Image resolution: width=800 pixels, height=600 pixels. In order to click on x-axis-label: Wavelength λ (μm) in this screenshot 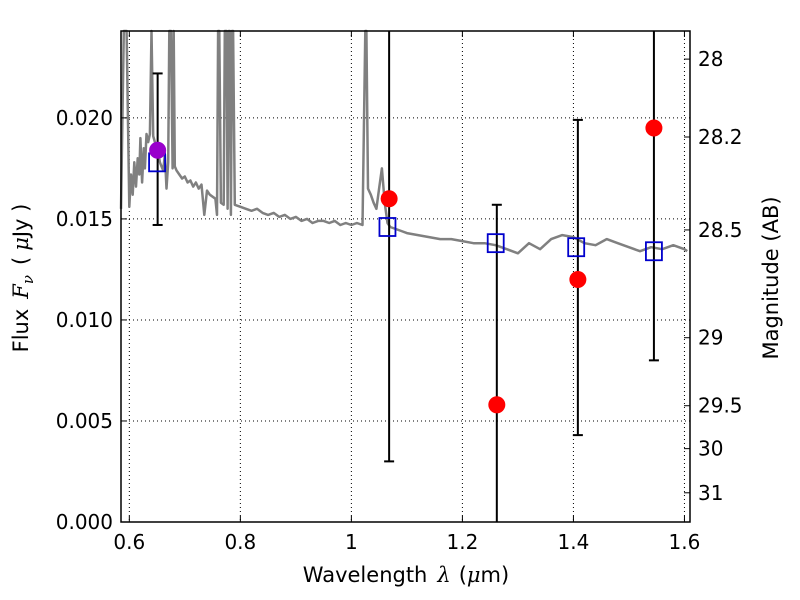, I will do `click(406, 575)`.